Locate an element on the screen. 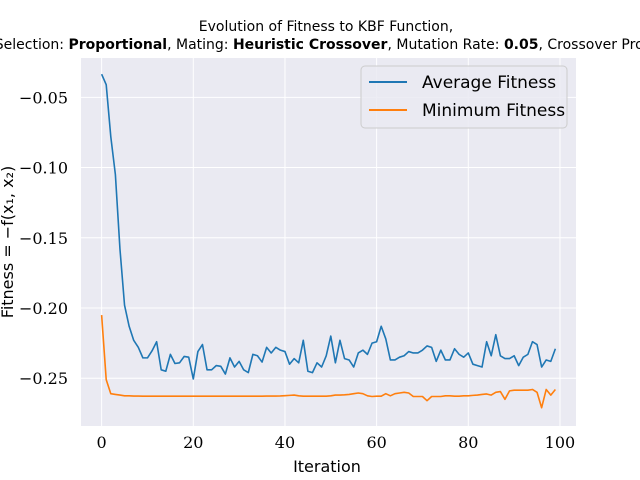  y-tick-labels: −0.05 −0.10 −0.15 −0.20 −0.25 is located at coordinates (43, 238).